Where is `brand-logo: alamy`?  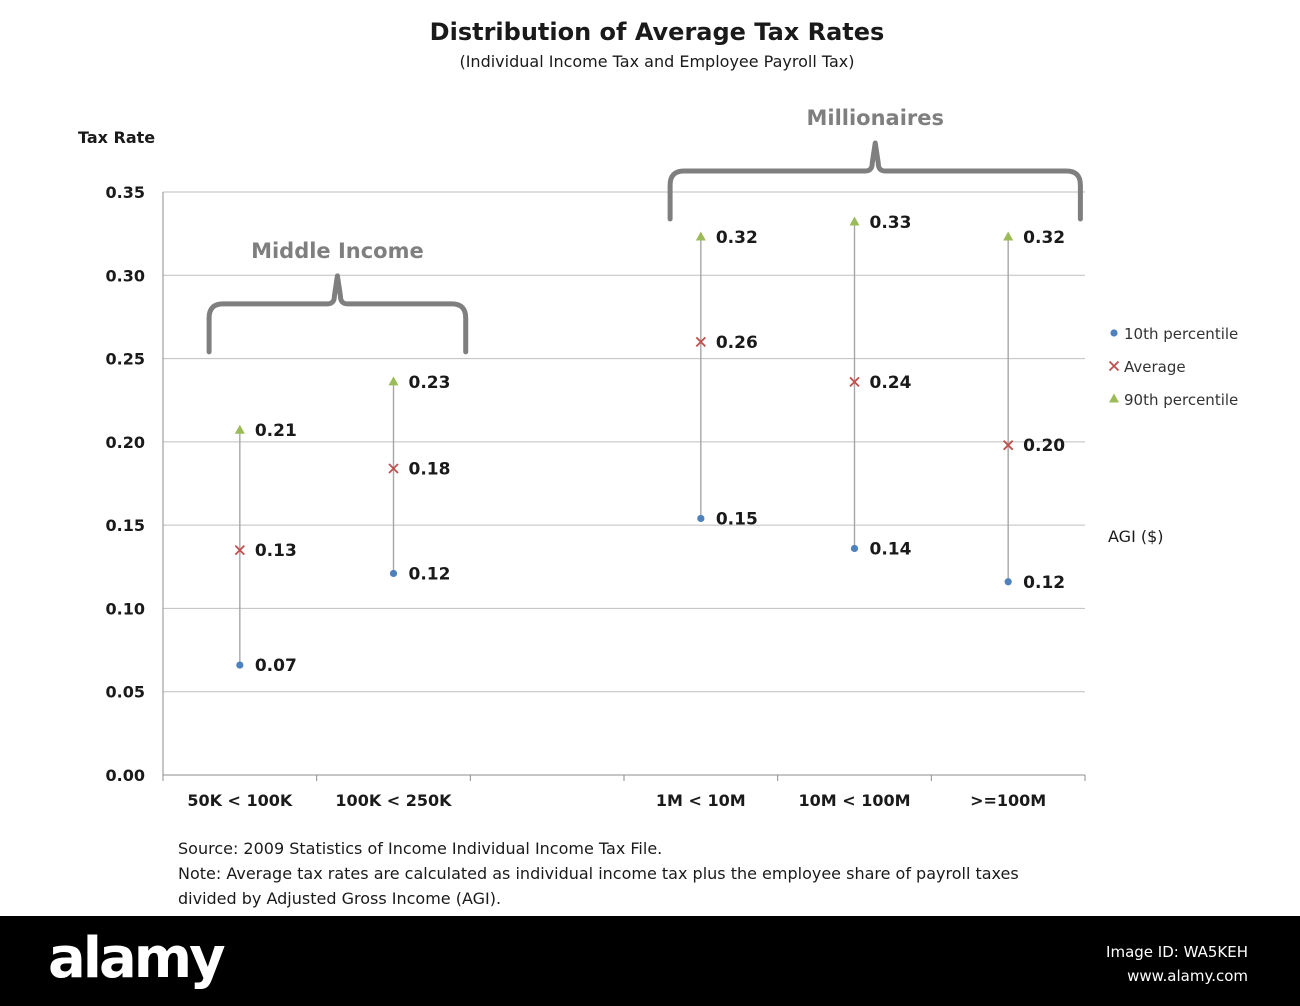
brand-logo: alamy is located at coordinates (137, 958).